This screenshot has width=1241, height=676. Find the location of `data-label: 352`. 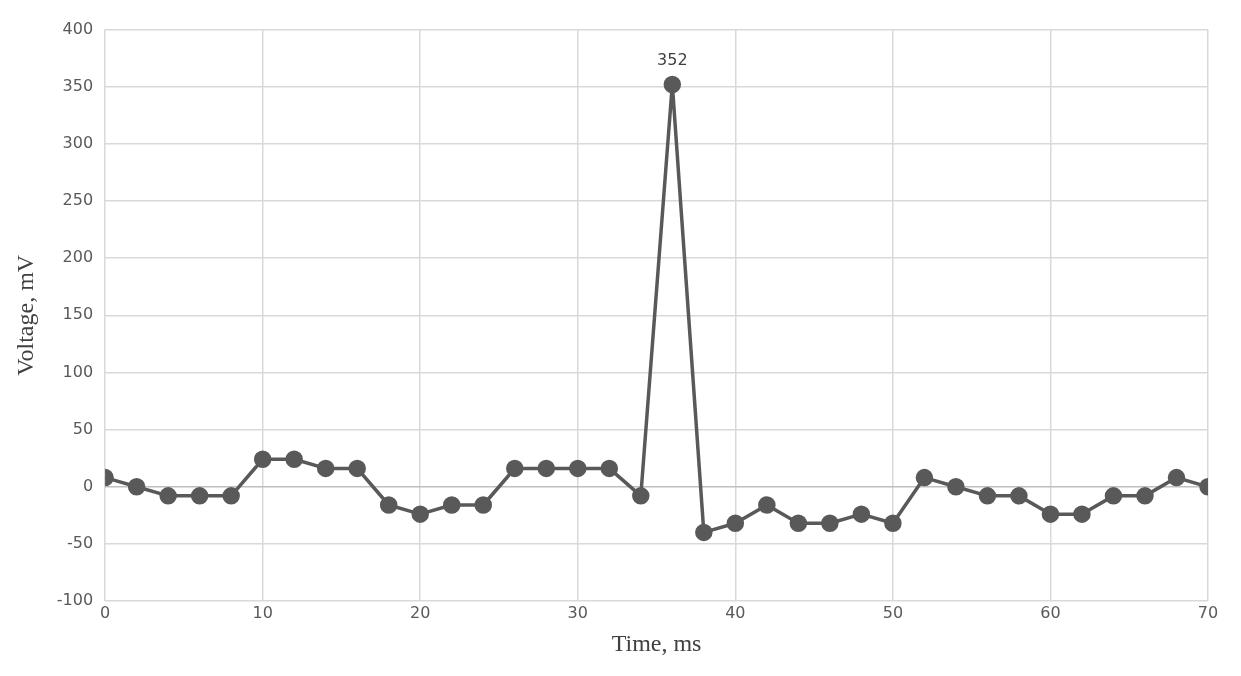

data-label: 352 is located at coordinates (672, 59).